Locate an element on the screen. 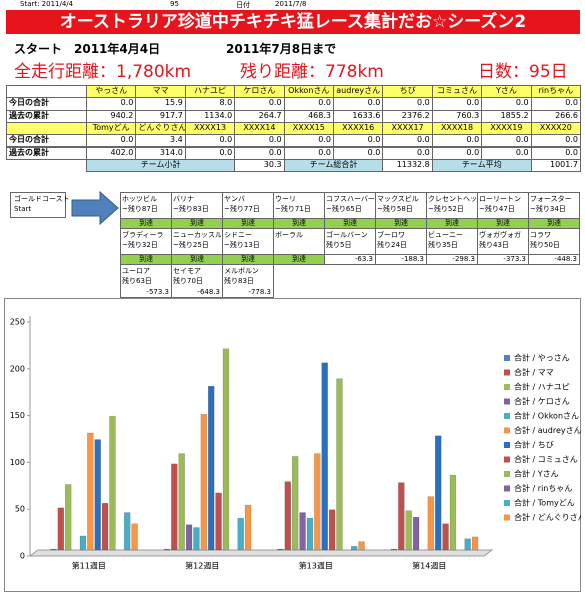 The image size is (585, 600). city-sub: ~残り65日 is located at coordinates (344, 209).